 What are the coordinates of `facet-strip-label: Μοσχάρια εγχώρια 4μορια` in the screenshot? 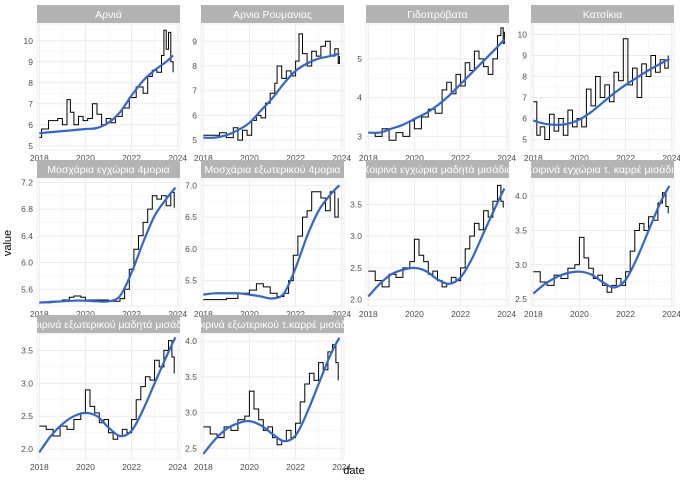 It's located at (108, 170).